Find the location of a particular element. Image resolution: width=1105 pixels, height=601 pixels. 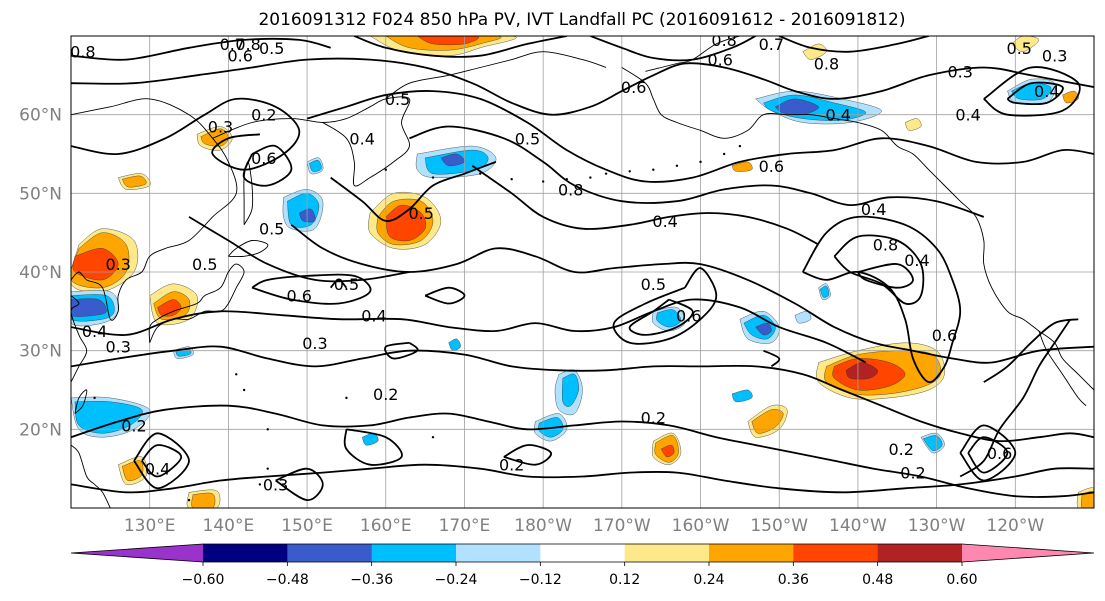

colorbar-tick-label: 0.24 is located at coordinates (708, 580).